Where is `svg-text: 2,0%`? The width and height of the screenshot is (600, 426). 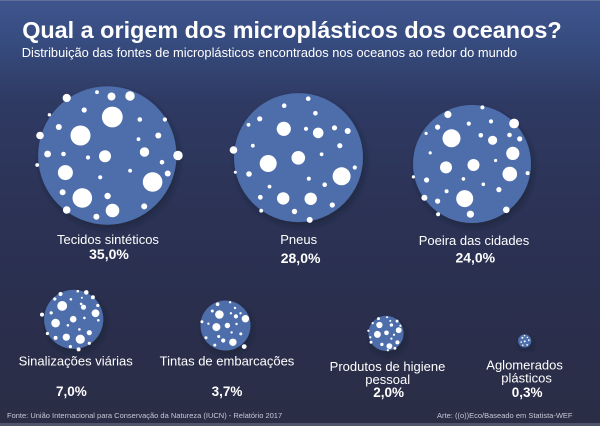 svg-text: 2,0% is located at coordinates (388, 392).